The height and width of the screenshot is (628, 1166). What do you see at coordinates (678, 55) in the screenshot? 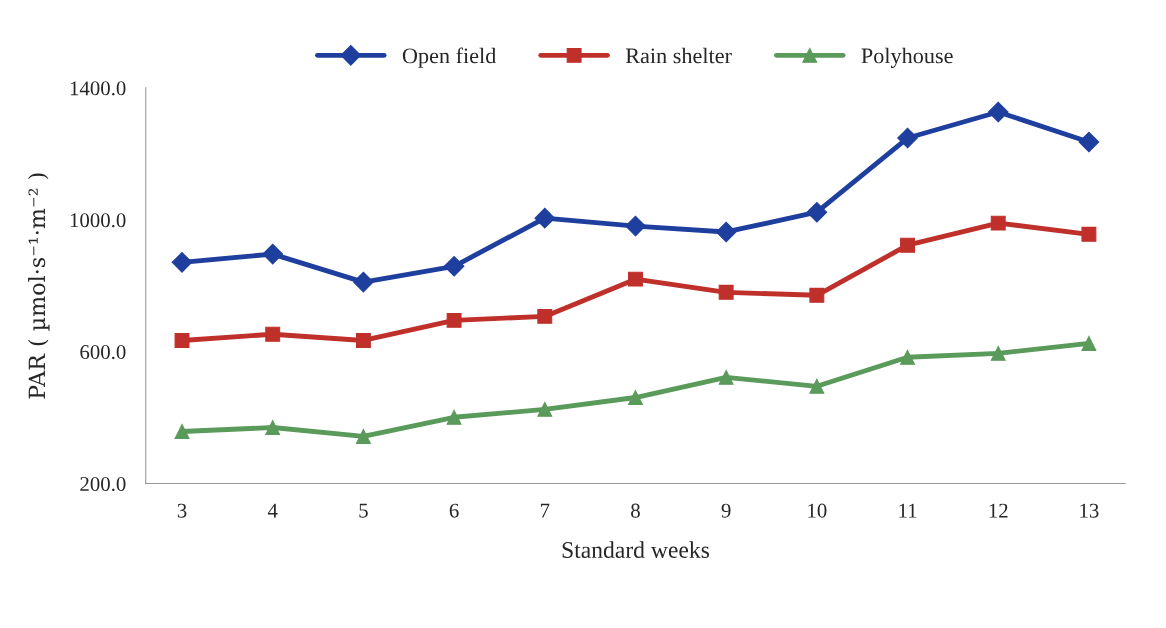
I see `legend-label: Rain shelter` at bounding box center [678, 55].